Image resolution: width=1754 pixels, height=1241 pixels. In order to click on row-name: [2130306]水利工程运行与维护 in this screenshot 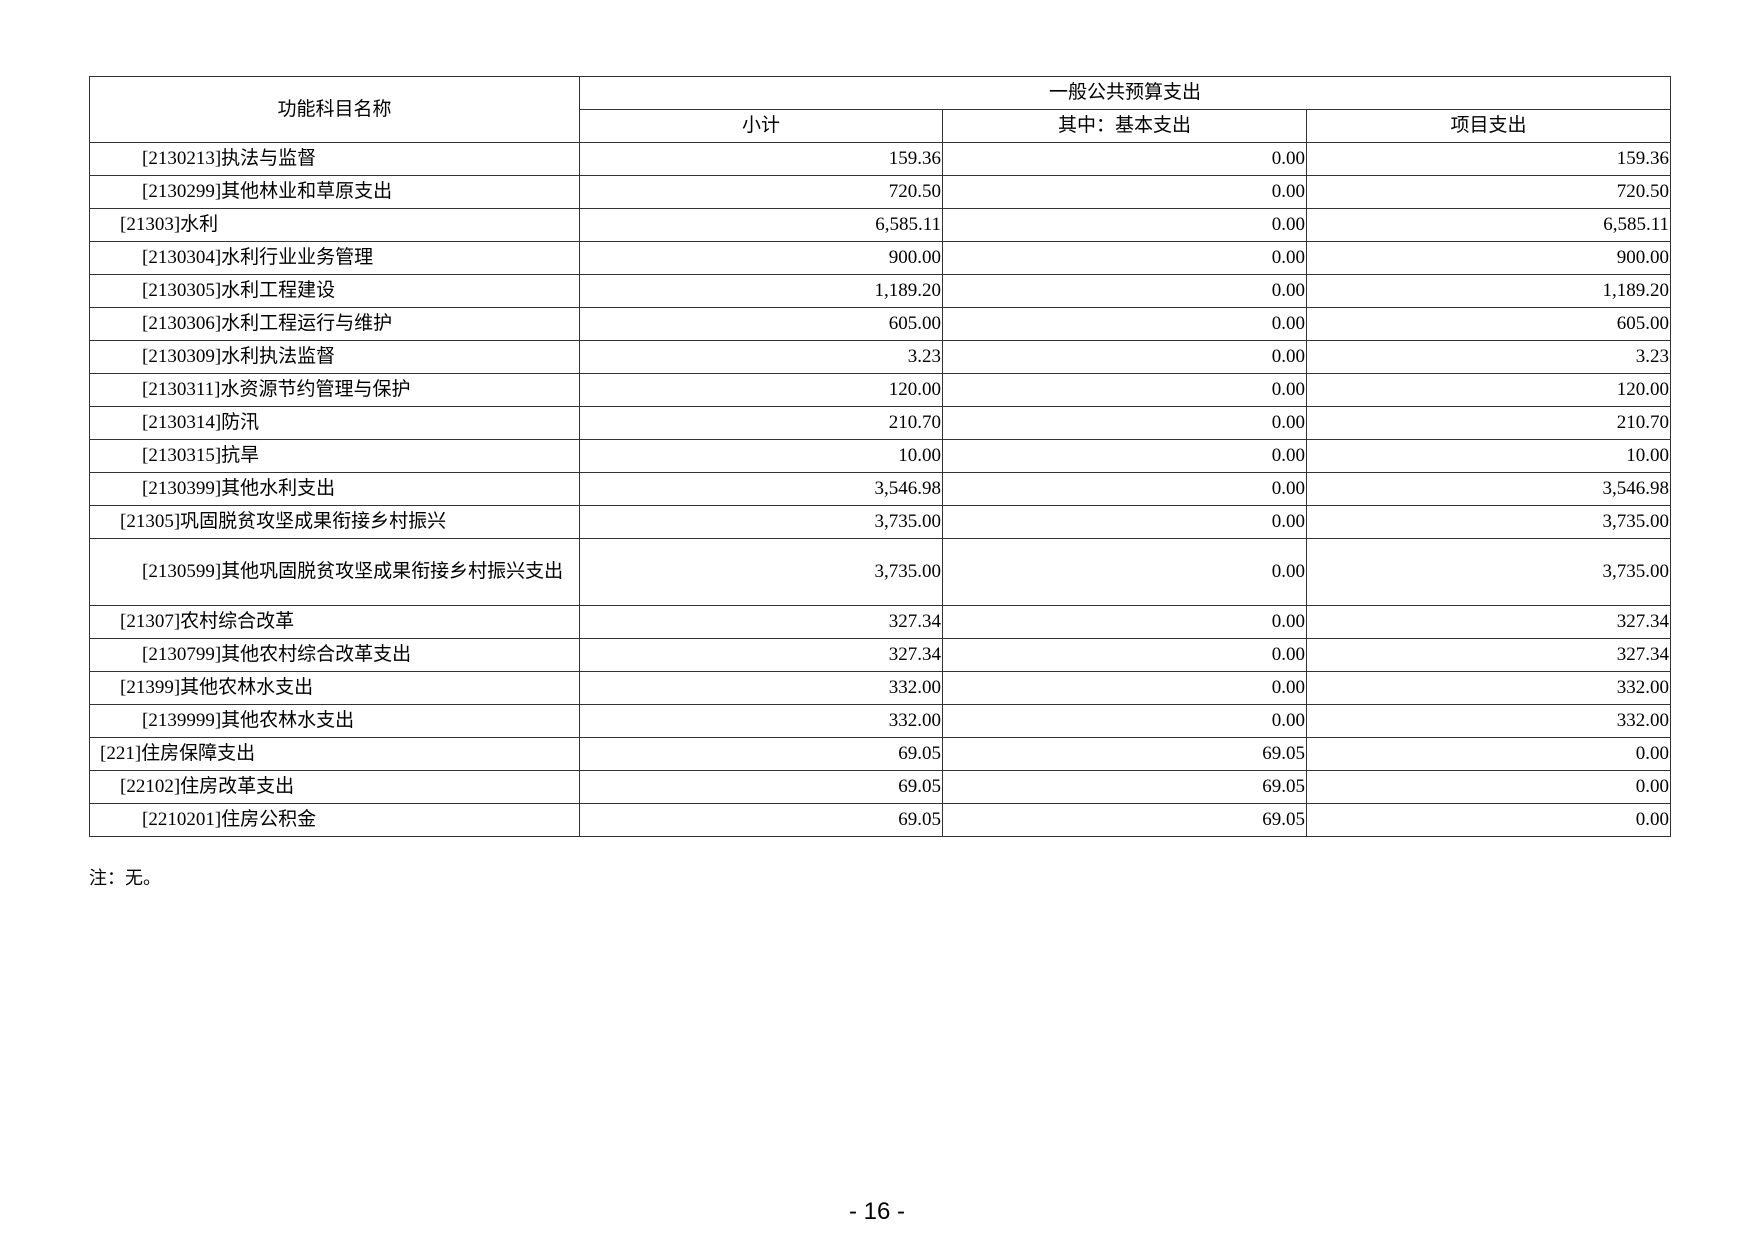, I will do `click(334, 324)`.